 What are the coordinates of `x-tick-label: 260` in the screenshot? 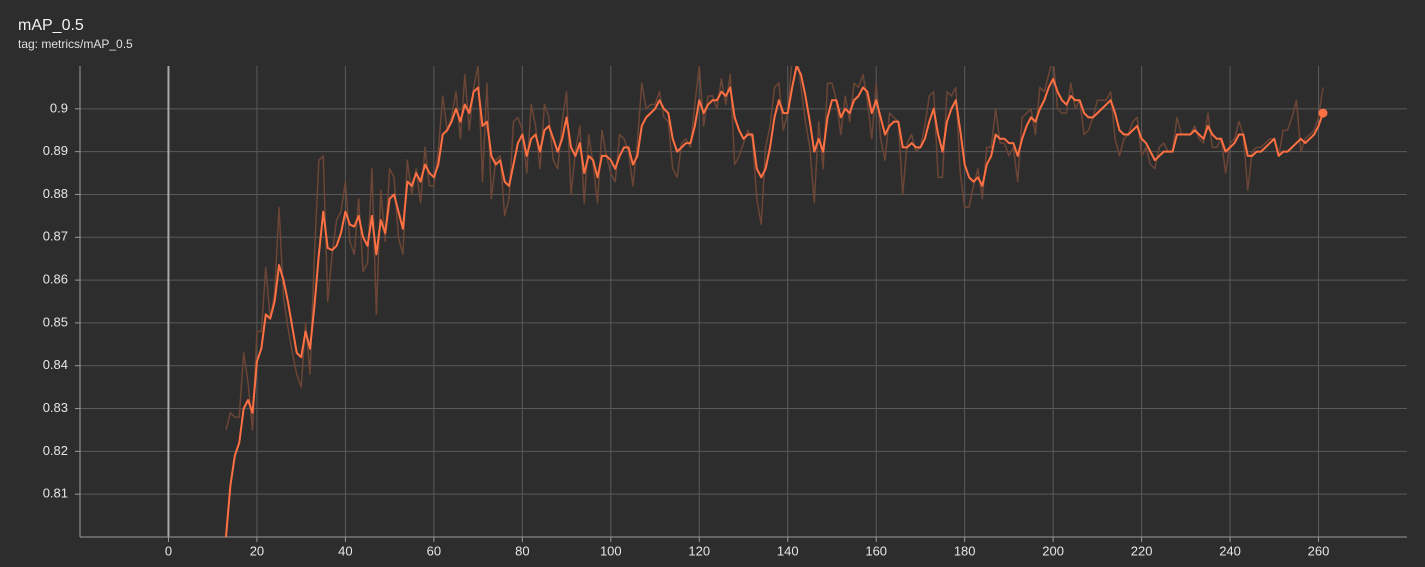 It's located at (1319, 550).